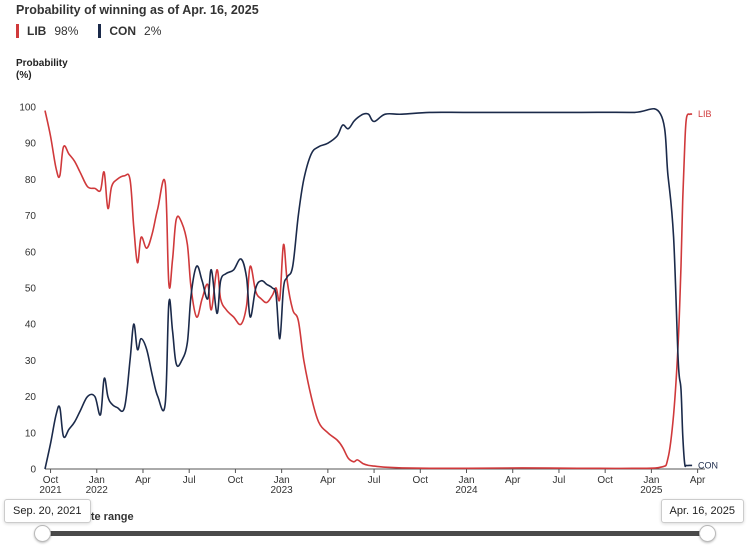 The height and width of the screenshot is (553, 750). I want to click on date-range-start-handle, so click(42, 533).